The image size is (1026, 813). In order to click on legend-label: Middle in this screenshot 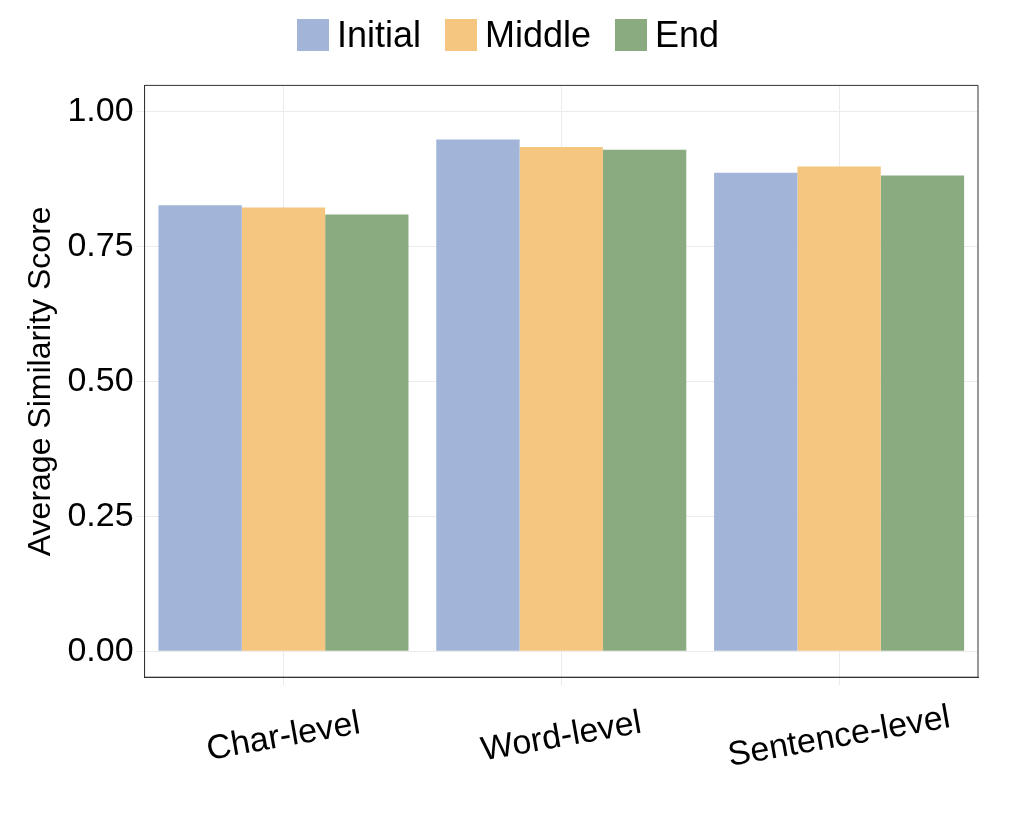, I will do `click(538, 35)`.